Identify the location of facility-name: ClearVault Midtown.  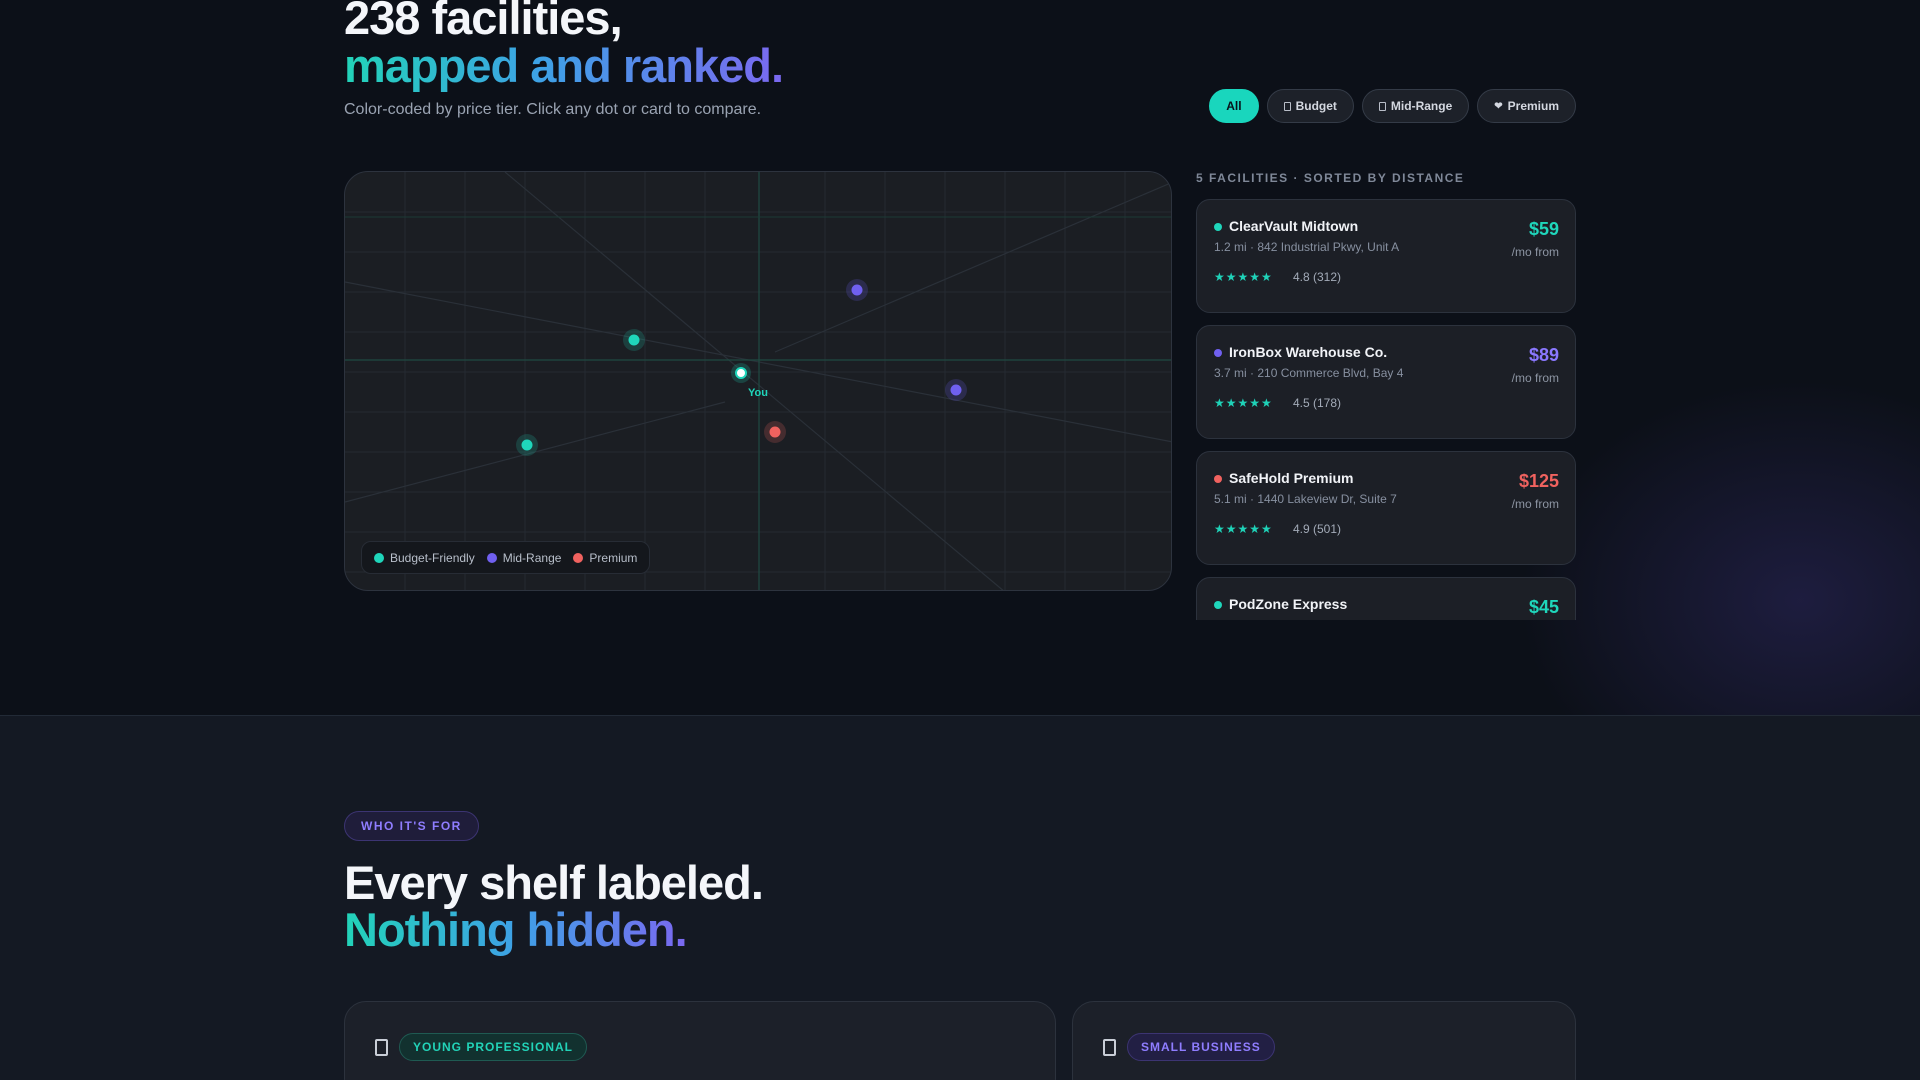
(1294, 226).